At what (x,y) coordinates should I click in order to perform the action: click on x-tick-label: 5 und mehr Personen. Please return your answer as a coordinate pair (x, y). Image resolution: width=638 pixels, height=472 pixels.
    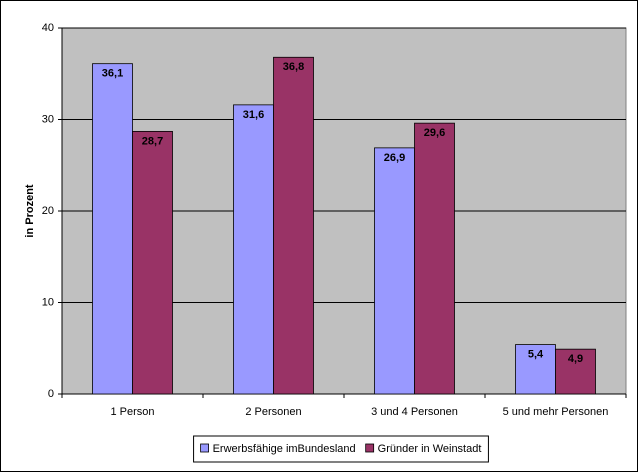
    Looking at the image, I should click on (556, 412).